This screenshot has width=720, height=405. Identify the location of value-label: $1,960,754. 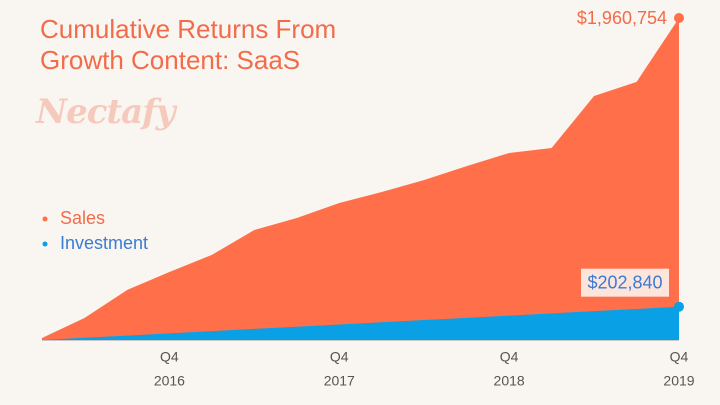
(622, 18).